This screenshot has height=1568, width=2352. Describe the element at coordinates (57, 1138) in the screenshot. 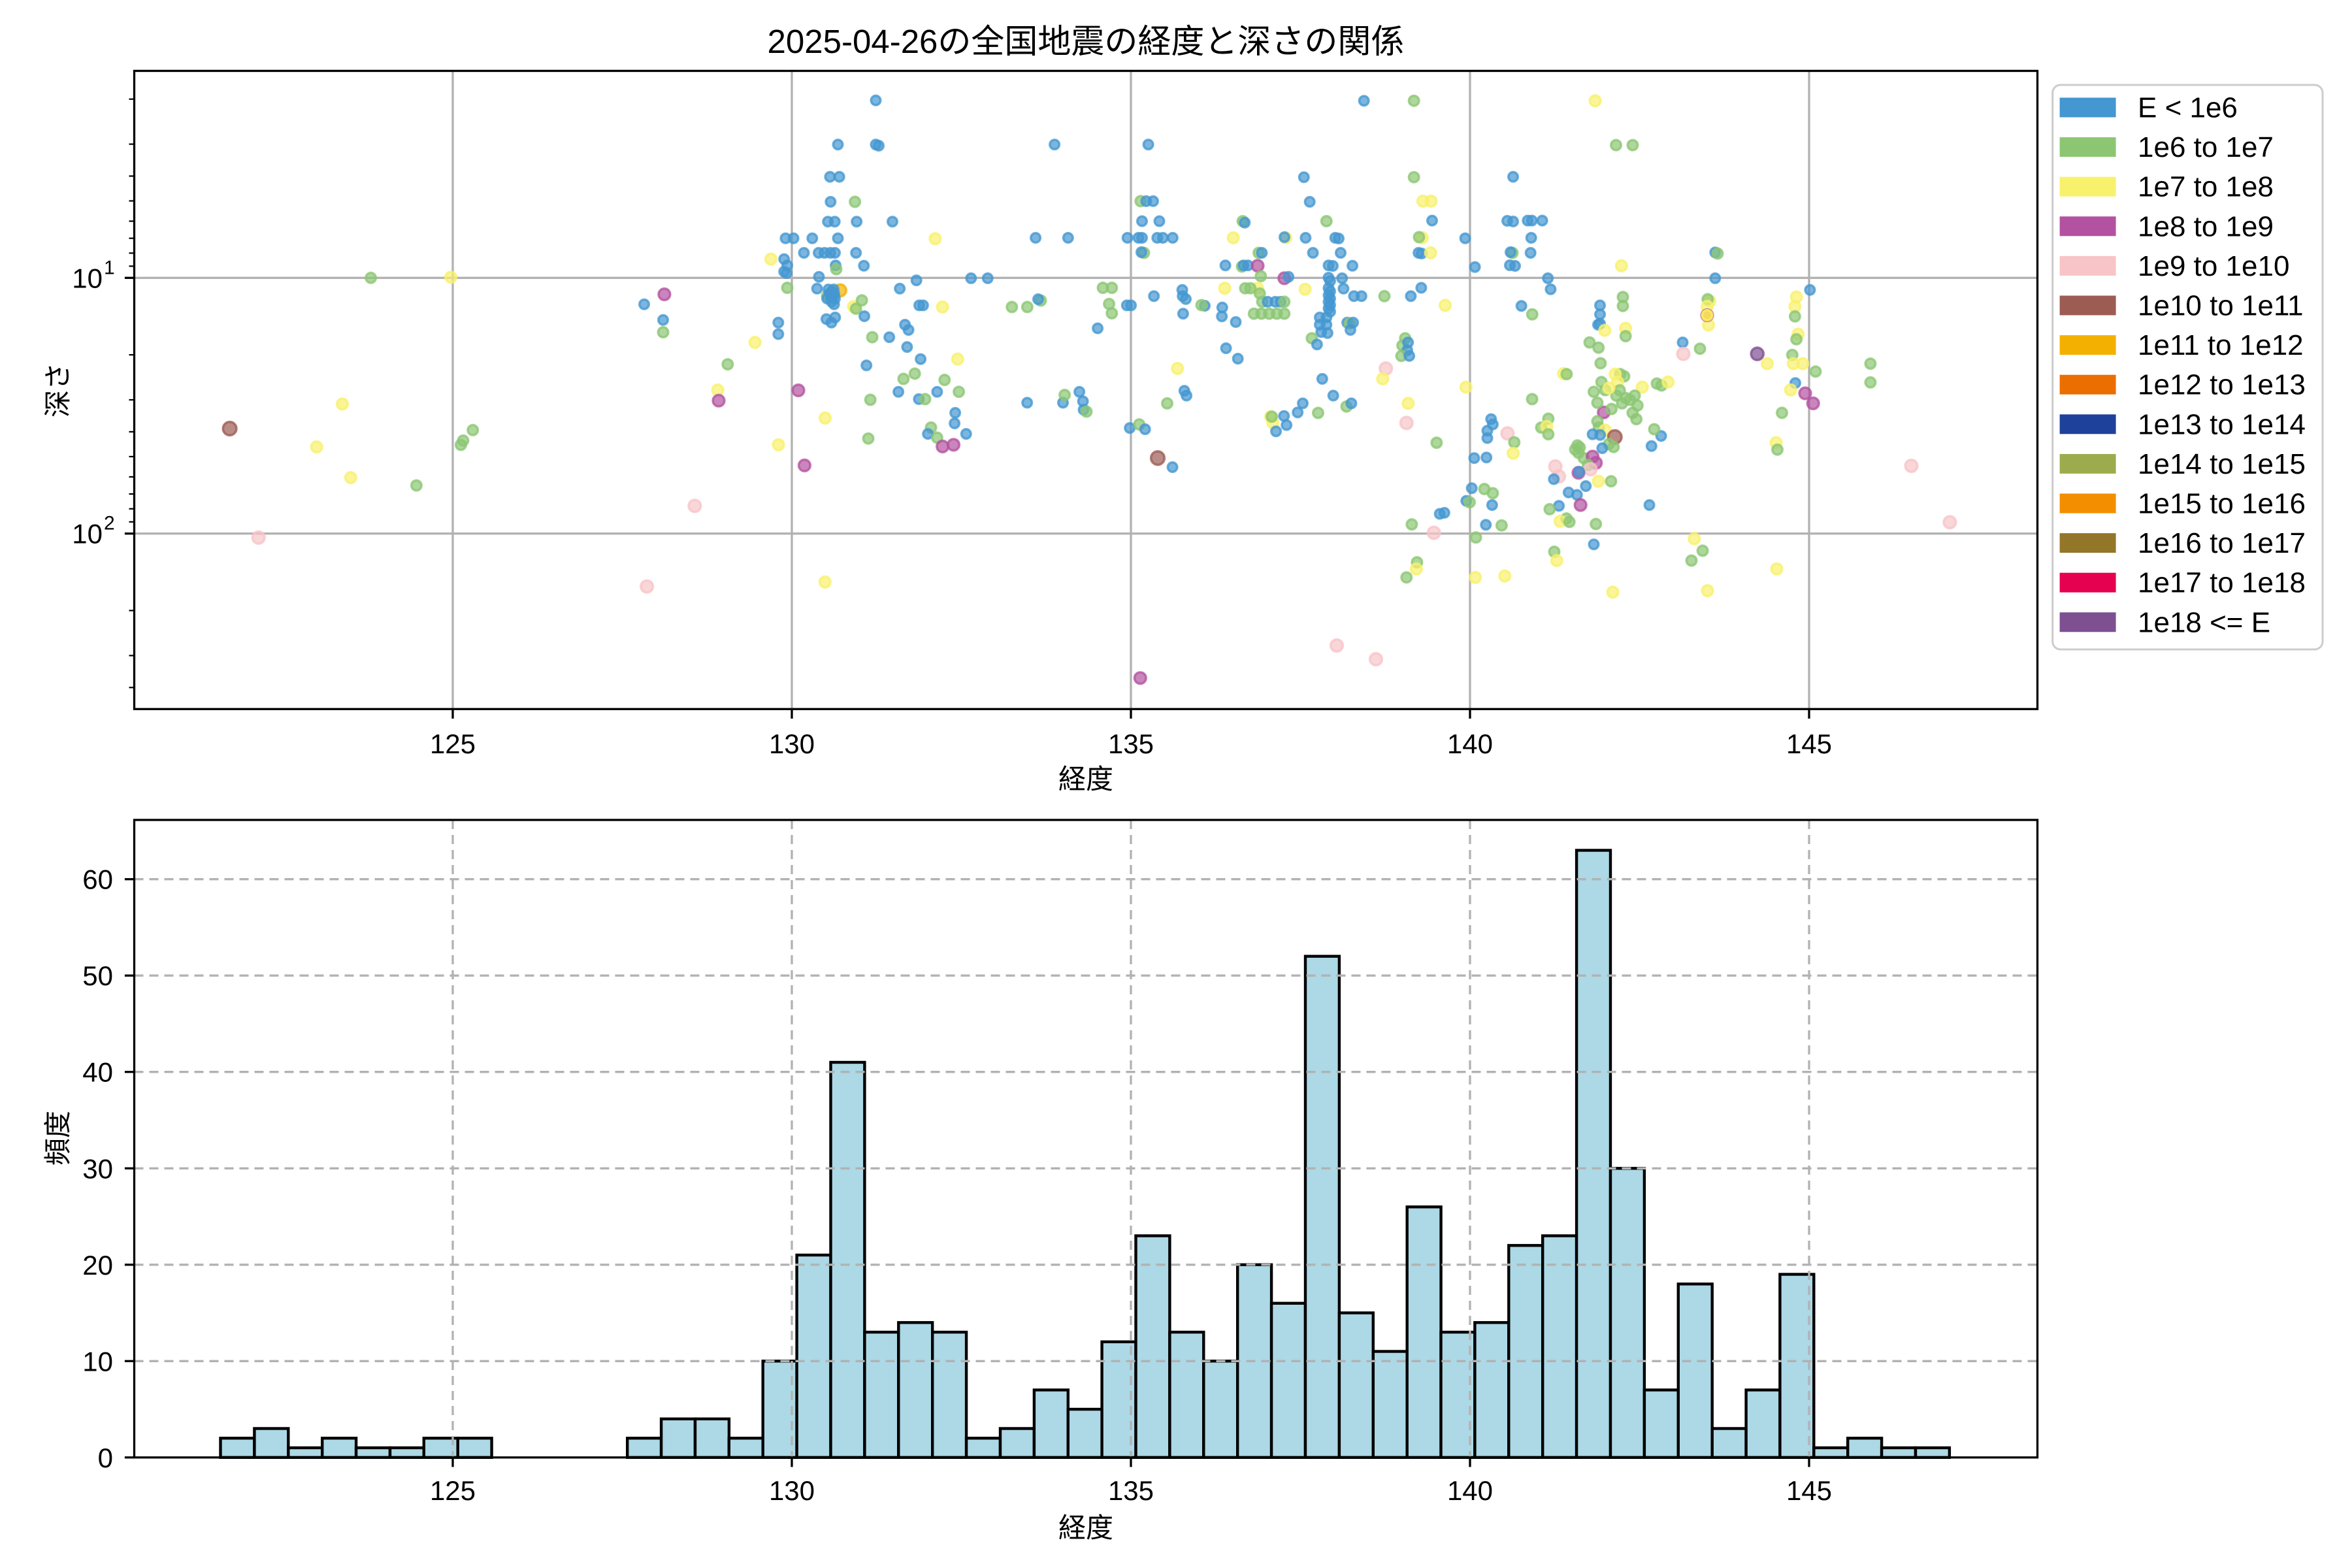

I see `svg-text: 頻度` at that location.